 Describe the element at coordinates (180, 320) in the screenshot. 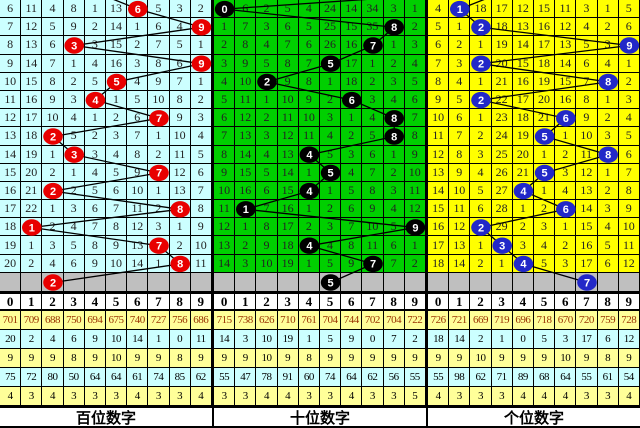

I see `stat-cell: 756` at that location.